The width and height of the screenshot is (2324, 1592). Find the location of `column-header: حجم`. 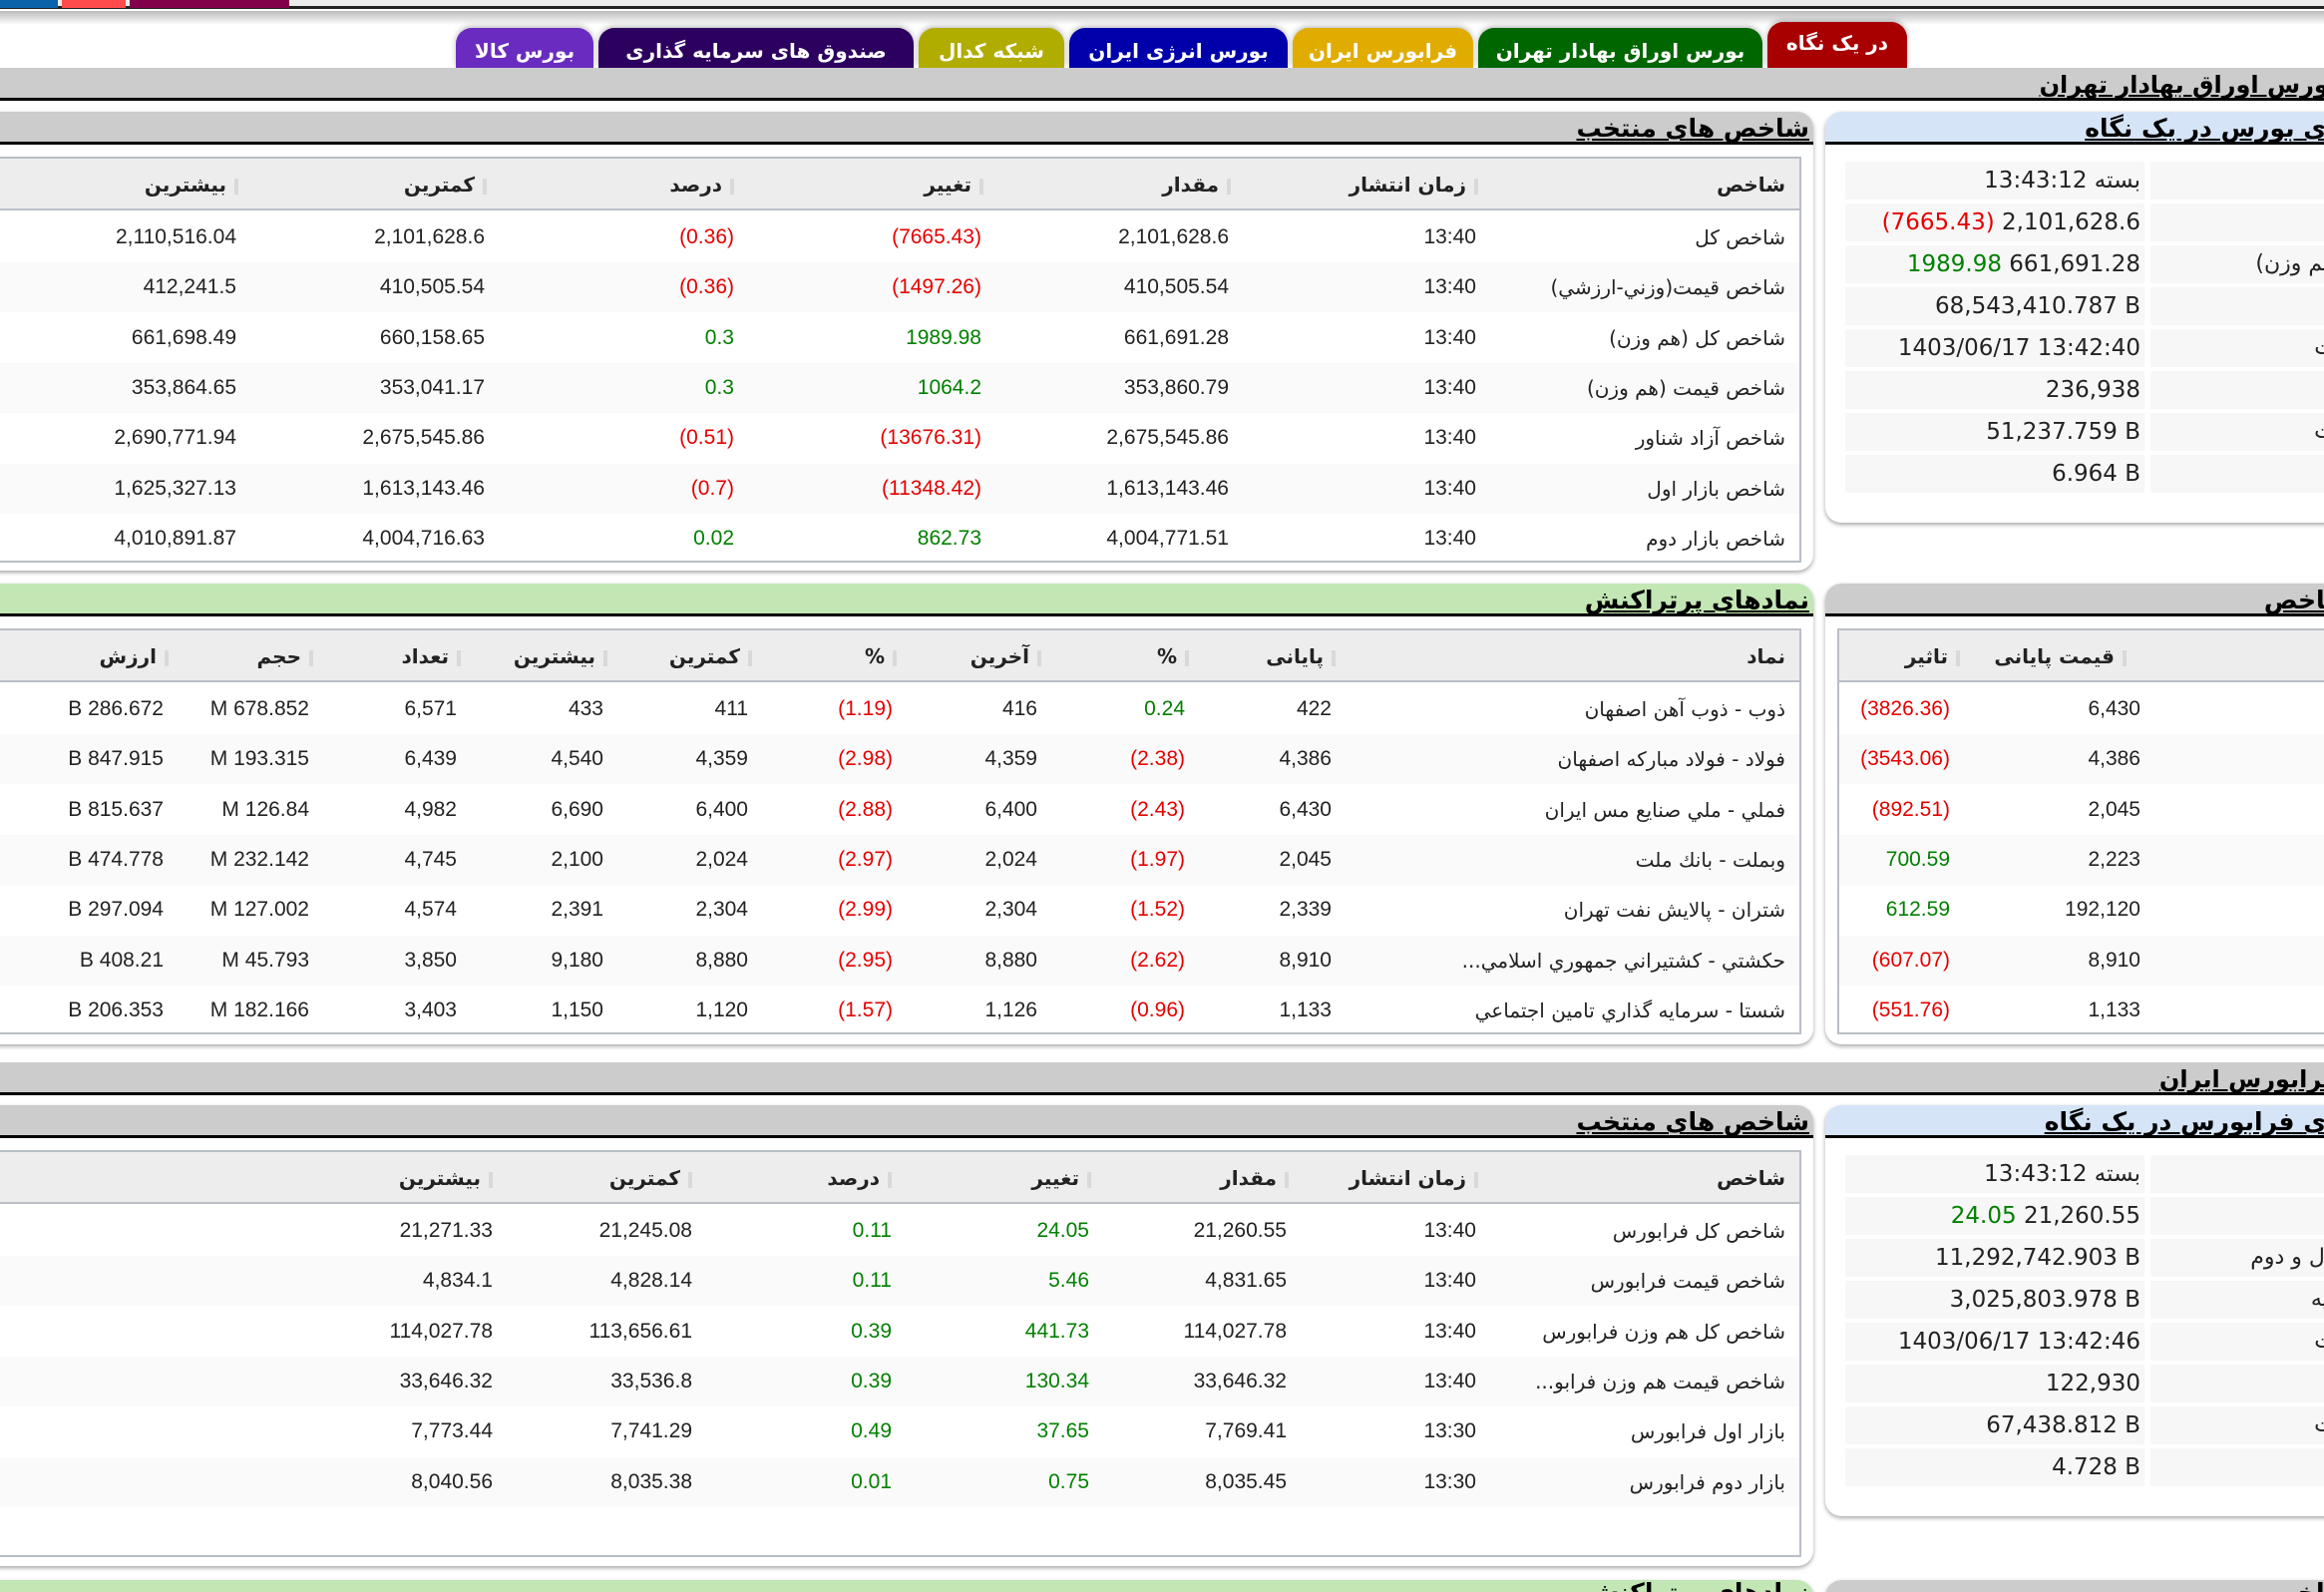

column-header: حجم is located at coordinates (248, 656).